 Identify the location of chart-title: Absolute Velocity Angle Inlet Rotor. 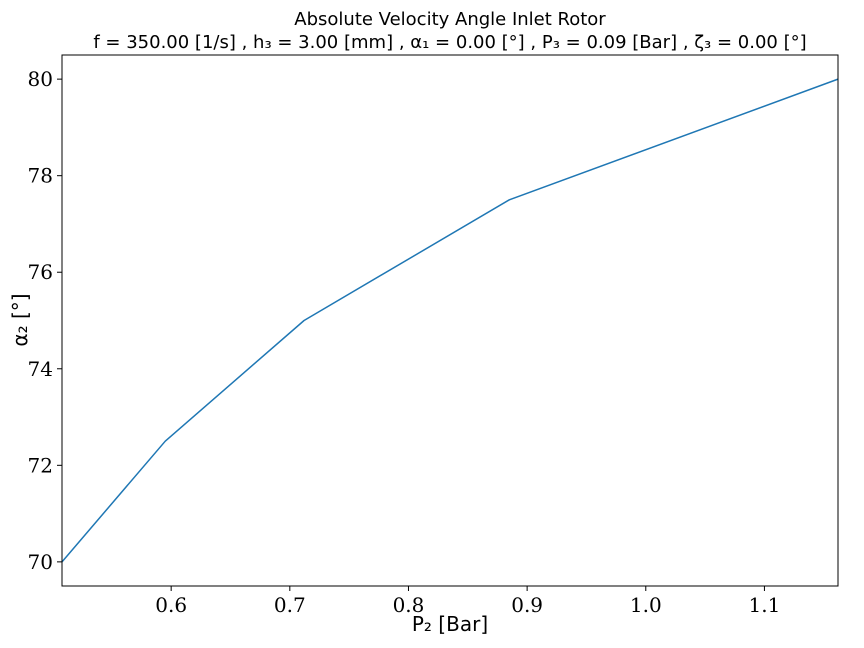
(450, 19).